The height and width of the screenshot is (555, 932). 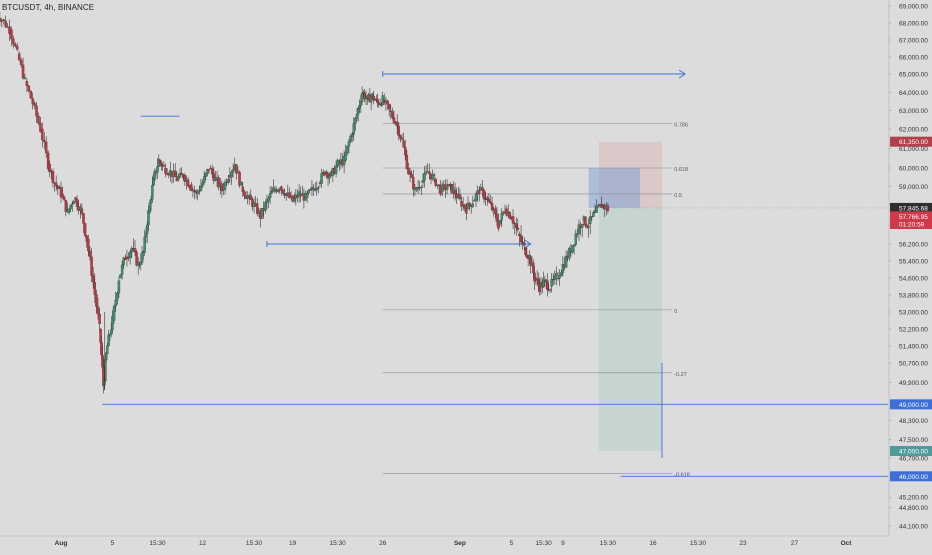 What do you see at coordinates (847, 543) in the screenshot?
I see `time-tick-label: Oct` at bounding box center [847, 543].